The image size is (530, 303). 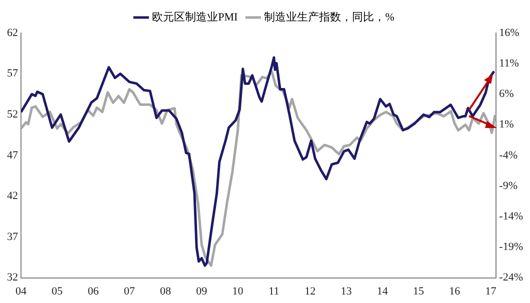 What do you see at coordinates (12, 278) in the screenshot?
I see `y-tick-label: 32` at bounding box center [12, 278].